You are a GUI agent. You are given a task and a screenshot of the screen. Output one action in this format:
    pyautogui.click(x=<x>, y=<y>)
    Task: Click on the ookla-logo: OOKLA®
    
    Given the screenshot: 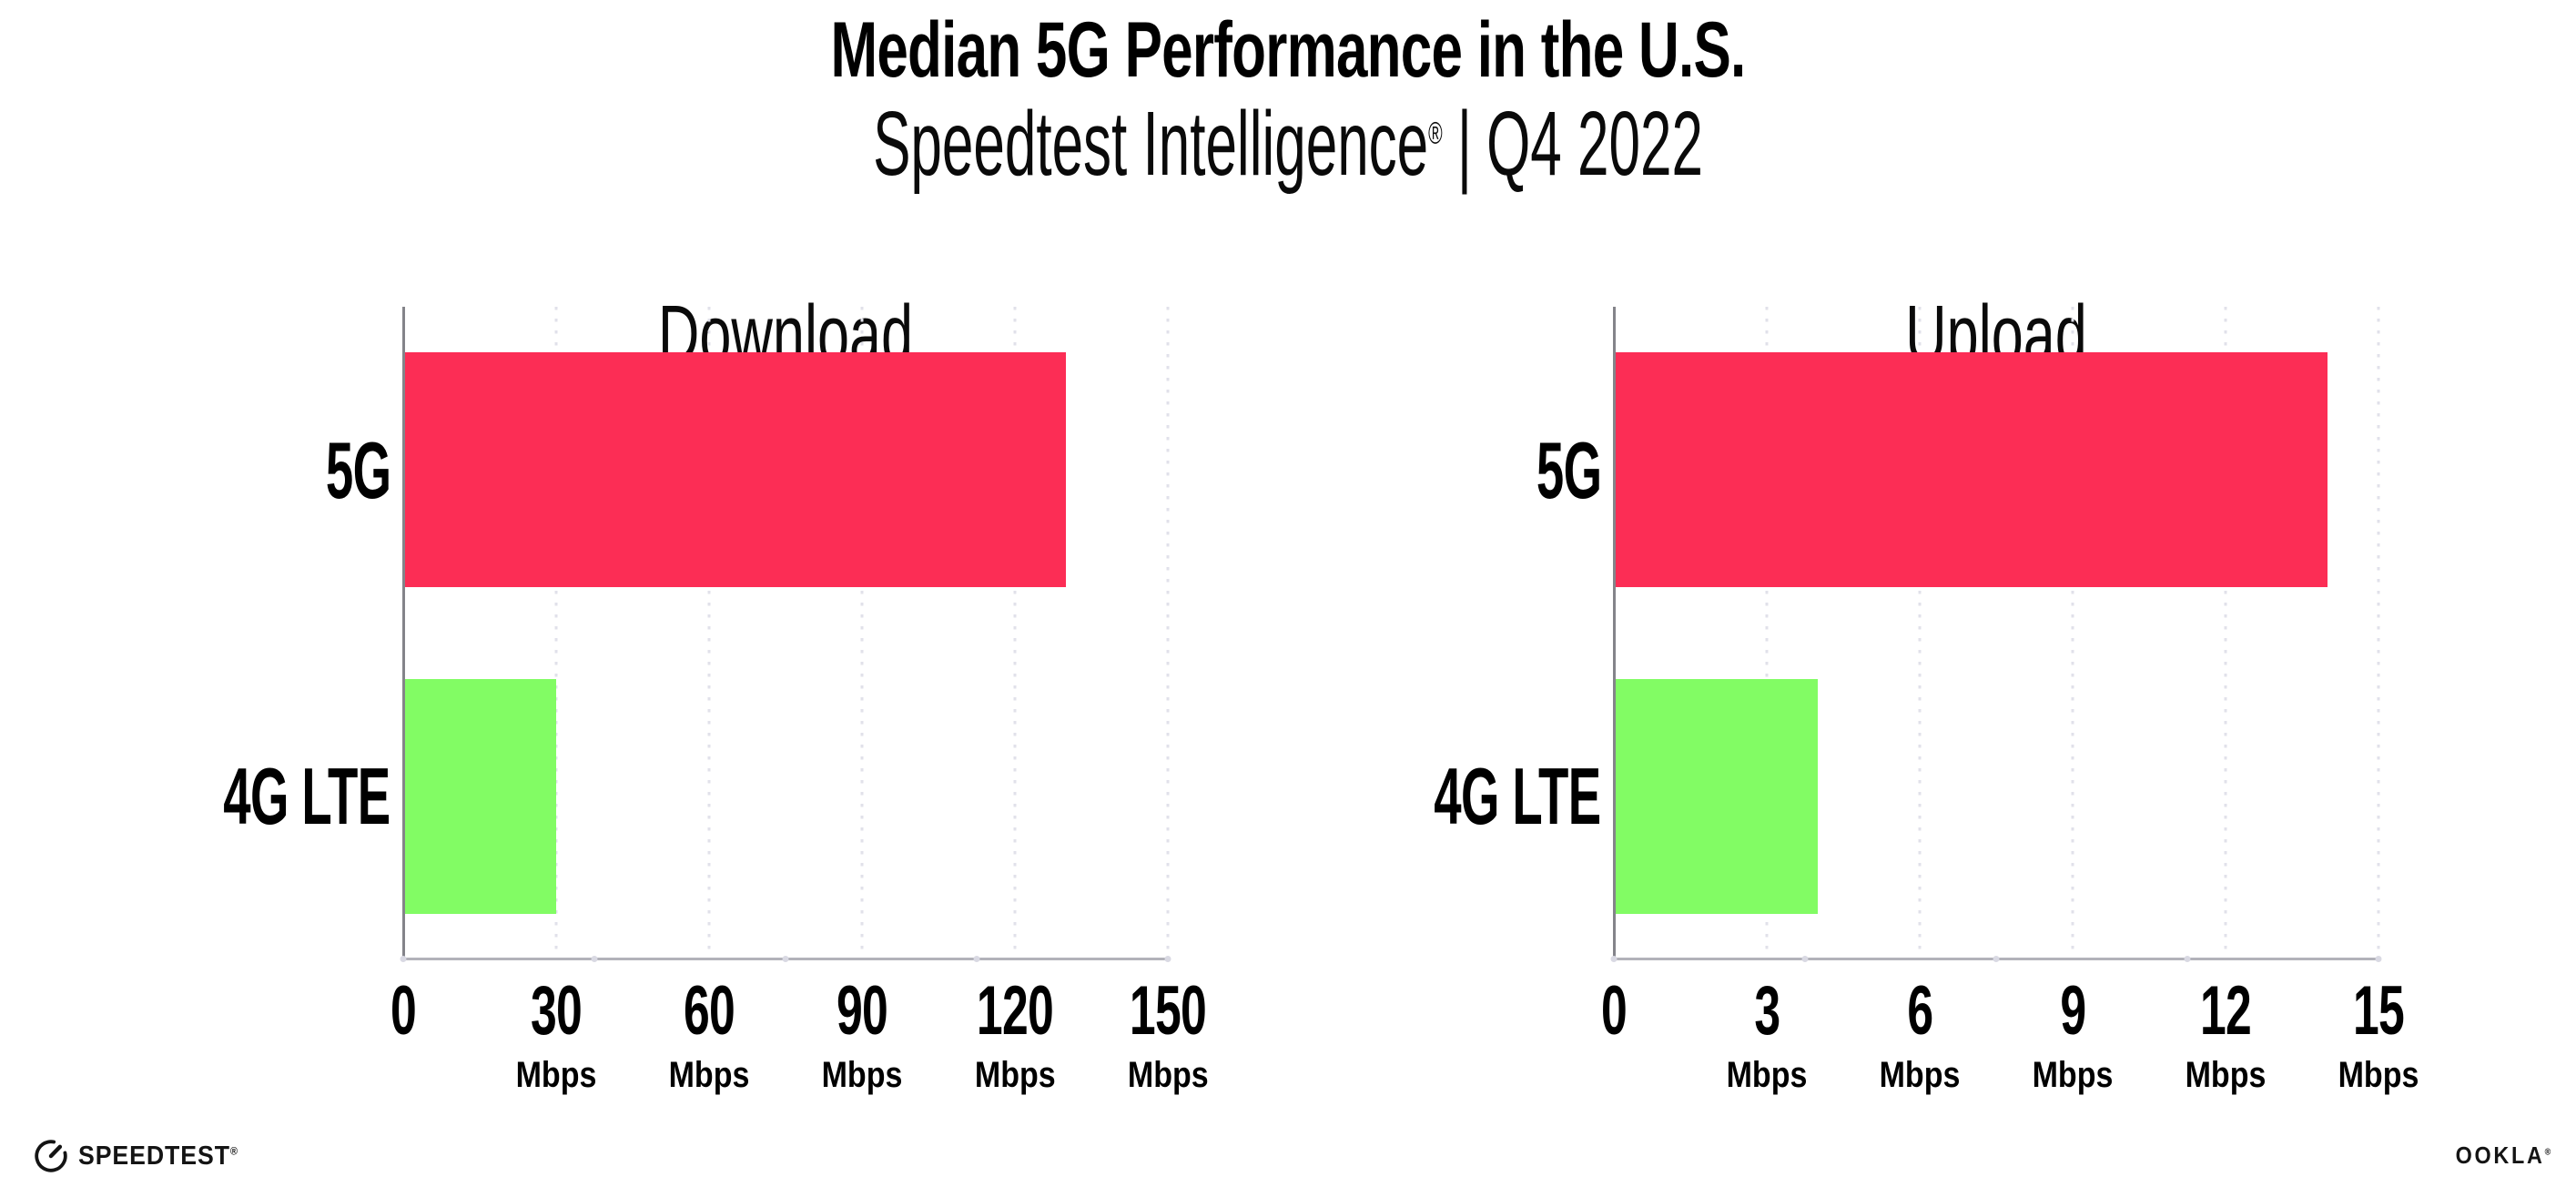 What is the action you would take?
    pyautogui.click(x=2498, y=1155)
    